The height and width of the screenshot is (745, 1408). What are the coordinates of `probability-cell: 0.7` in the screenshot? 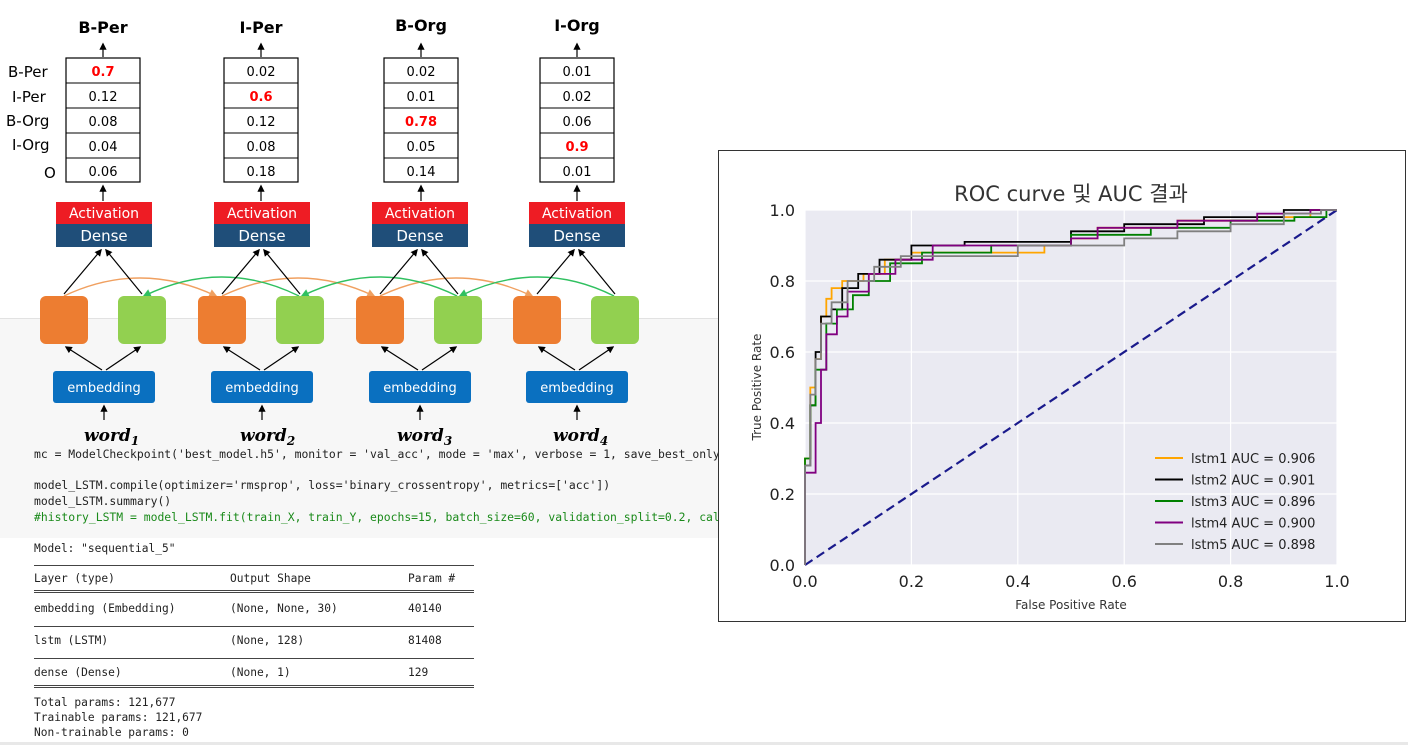 It's located at (102, 72).